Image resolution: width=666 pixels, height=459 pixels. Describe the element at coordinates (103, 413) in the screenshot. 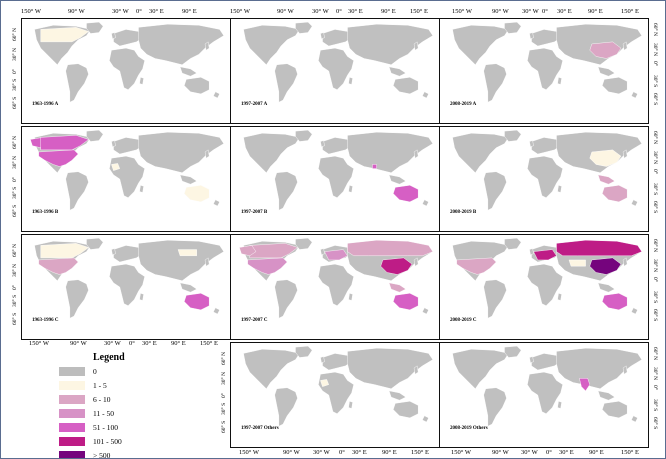

I see `legend-label: 11 - 50` at that location.